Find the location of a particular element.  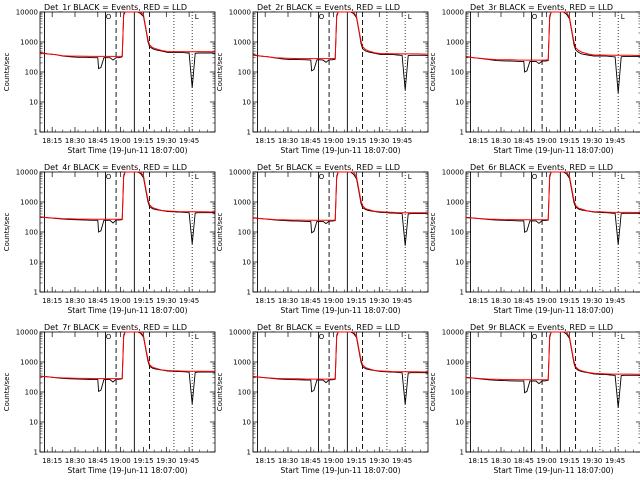

panel-title: Det_4r BLACK = Events, RED = LLD is located at coordinates (115, 167).